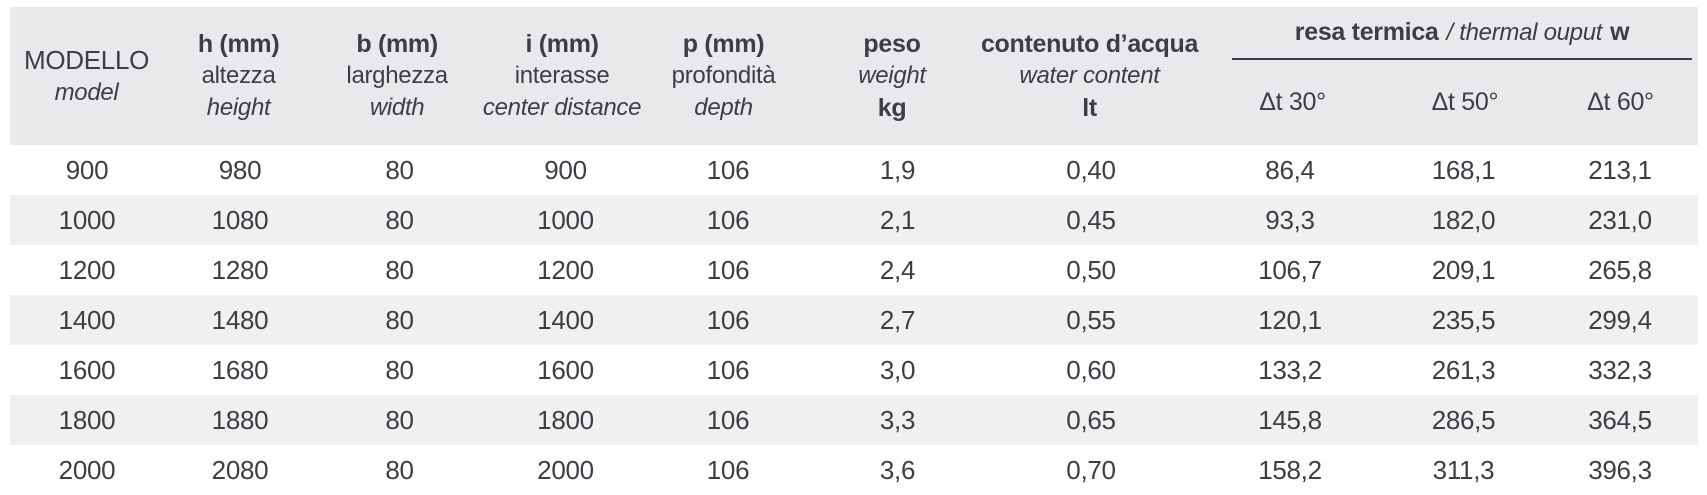 The image size is (1707, 495). Describe the element at coordinates (87, 169) in the screenshot. I see `cell-modello: 900` at that location.